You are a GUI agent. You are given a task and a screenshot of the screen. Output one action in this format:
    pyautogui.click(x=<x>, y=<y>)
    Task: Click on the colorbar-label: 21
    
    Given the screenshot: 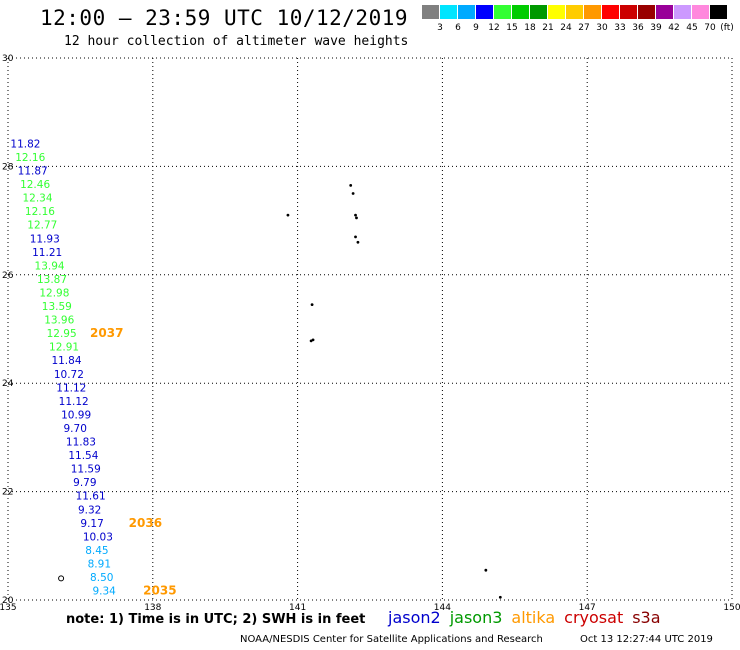 What is the action you would take?
    pyautogui.click(x=548, y=28)
    